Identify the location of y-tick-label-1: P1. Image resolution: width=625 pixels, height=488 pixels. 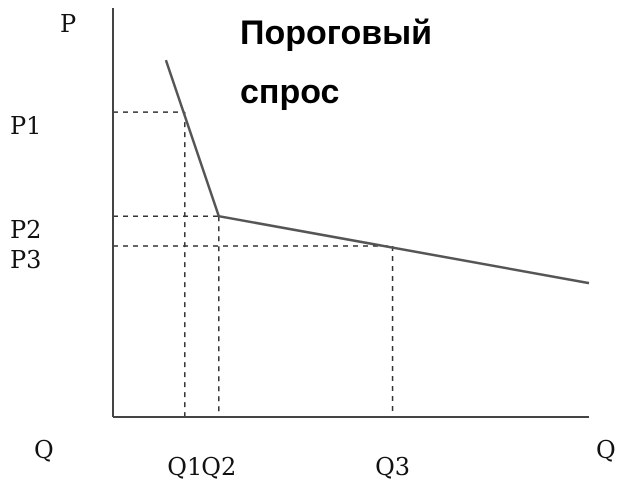
(25, 126).